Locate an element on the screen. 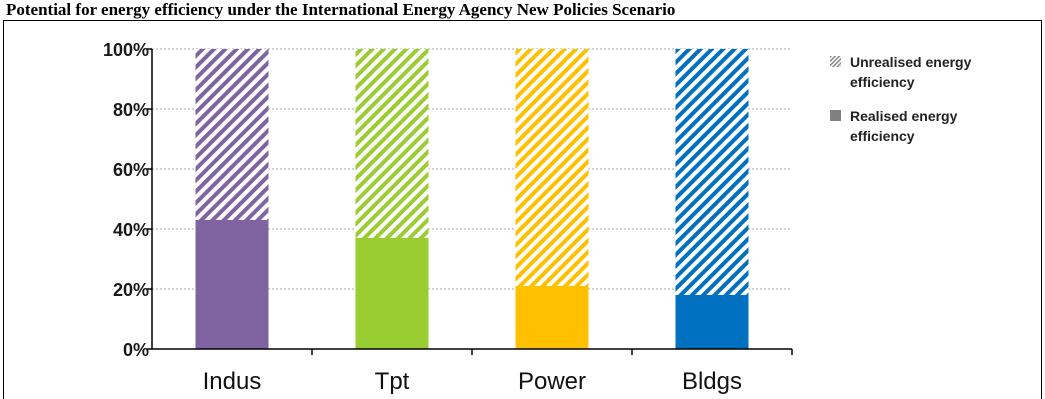 The width and height of the screenshot is (1045, 399). bar-realised-power is located at coordinates (552, 317).